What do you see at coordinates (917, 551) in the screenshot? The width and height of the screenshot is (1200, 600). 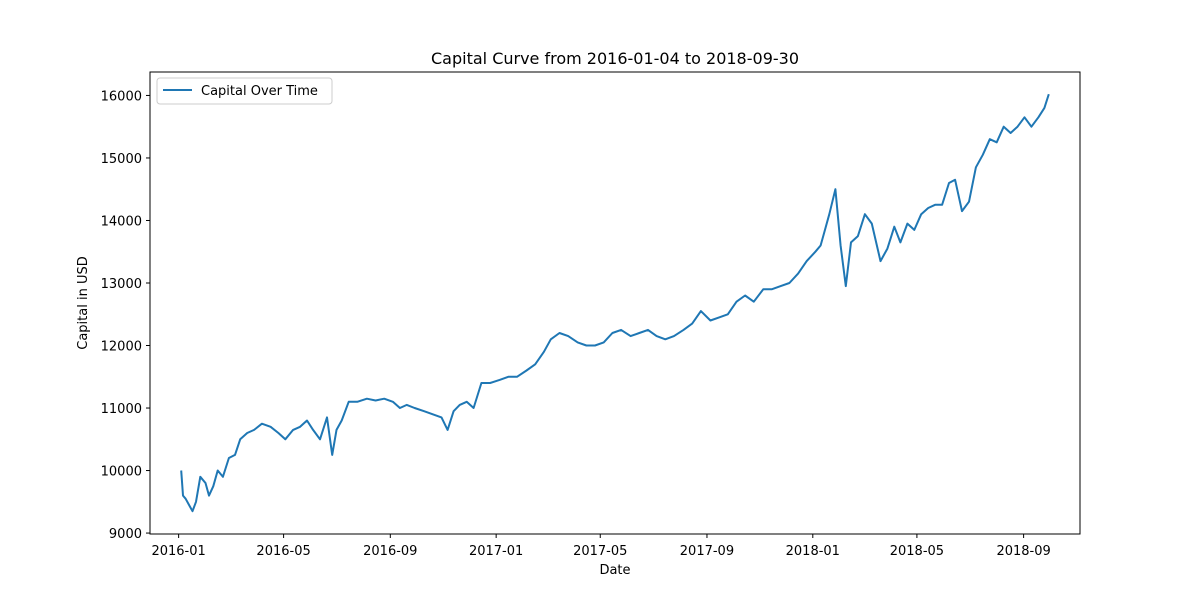 I see `x-tick-label: 2018-05` at bounding box center [917, 551].